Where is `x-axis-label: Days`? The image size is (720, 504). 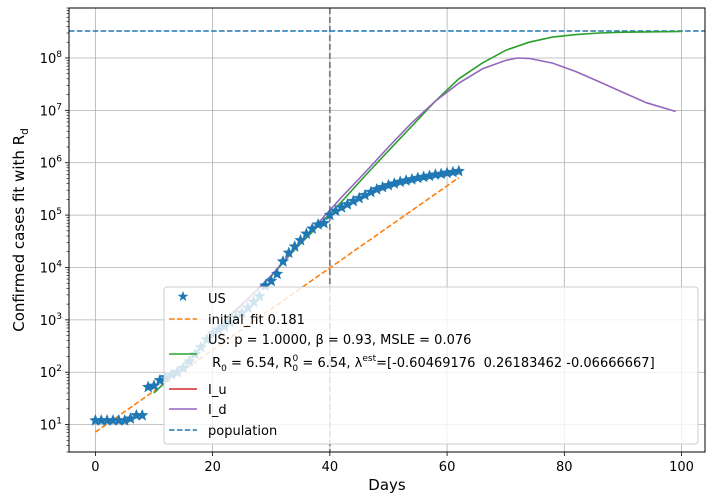 x-axis-label: Days is located at coordinates (387, 485).